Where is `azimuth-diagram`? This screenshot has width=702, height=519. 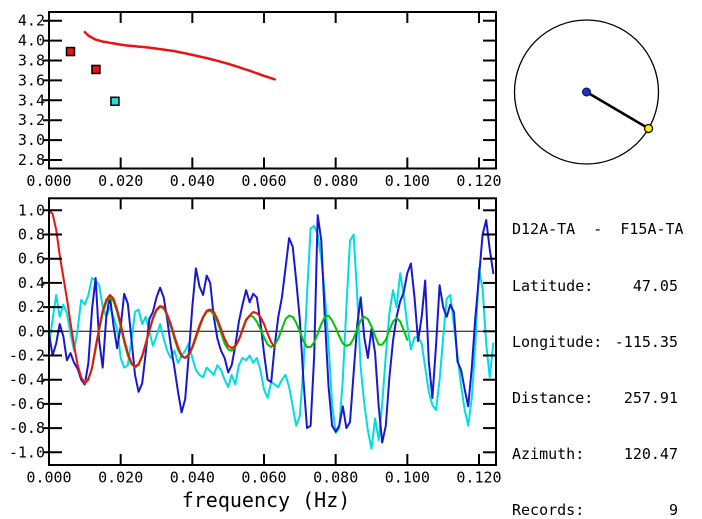 azimuth-diagram is located at coordinates (586, 92).